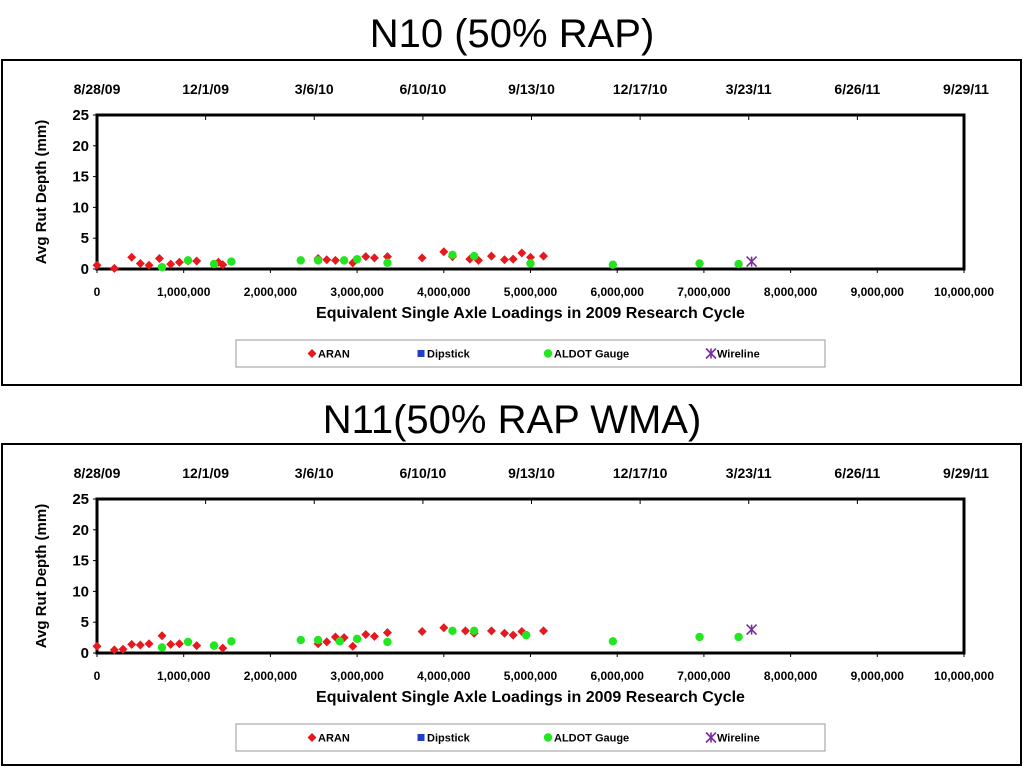 Image resolution: width=1024 pixels, height=768 pixels. What do you see at coordinates (512, 420) in the screenshot?
I see `chart-2-title: N11(50% RAP WMA)` at bounding box center [512, 420].